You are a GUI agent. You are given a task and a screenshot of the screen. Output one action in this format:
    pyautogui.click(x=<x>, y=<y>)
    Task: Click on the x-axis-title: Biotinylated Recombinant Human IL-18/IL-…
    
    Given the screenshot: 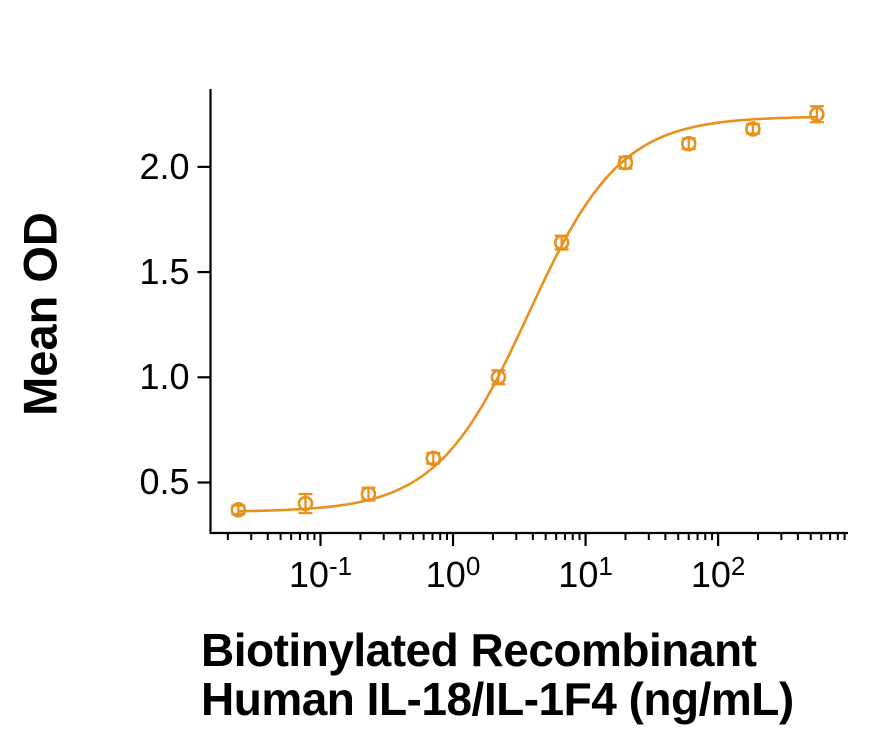 What is the action you would take?
    pyautogui.click(x=497, y=675)
    